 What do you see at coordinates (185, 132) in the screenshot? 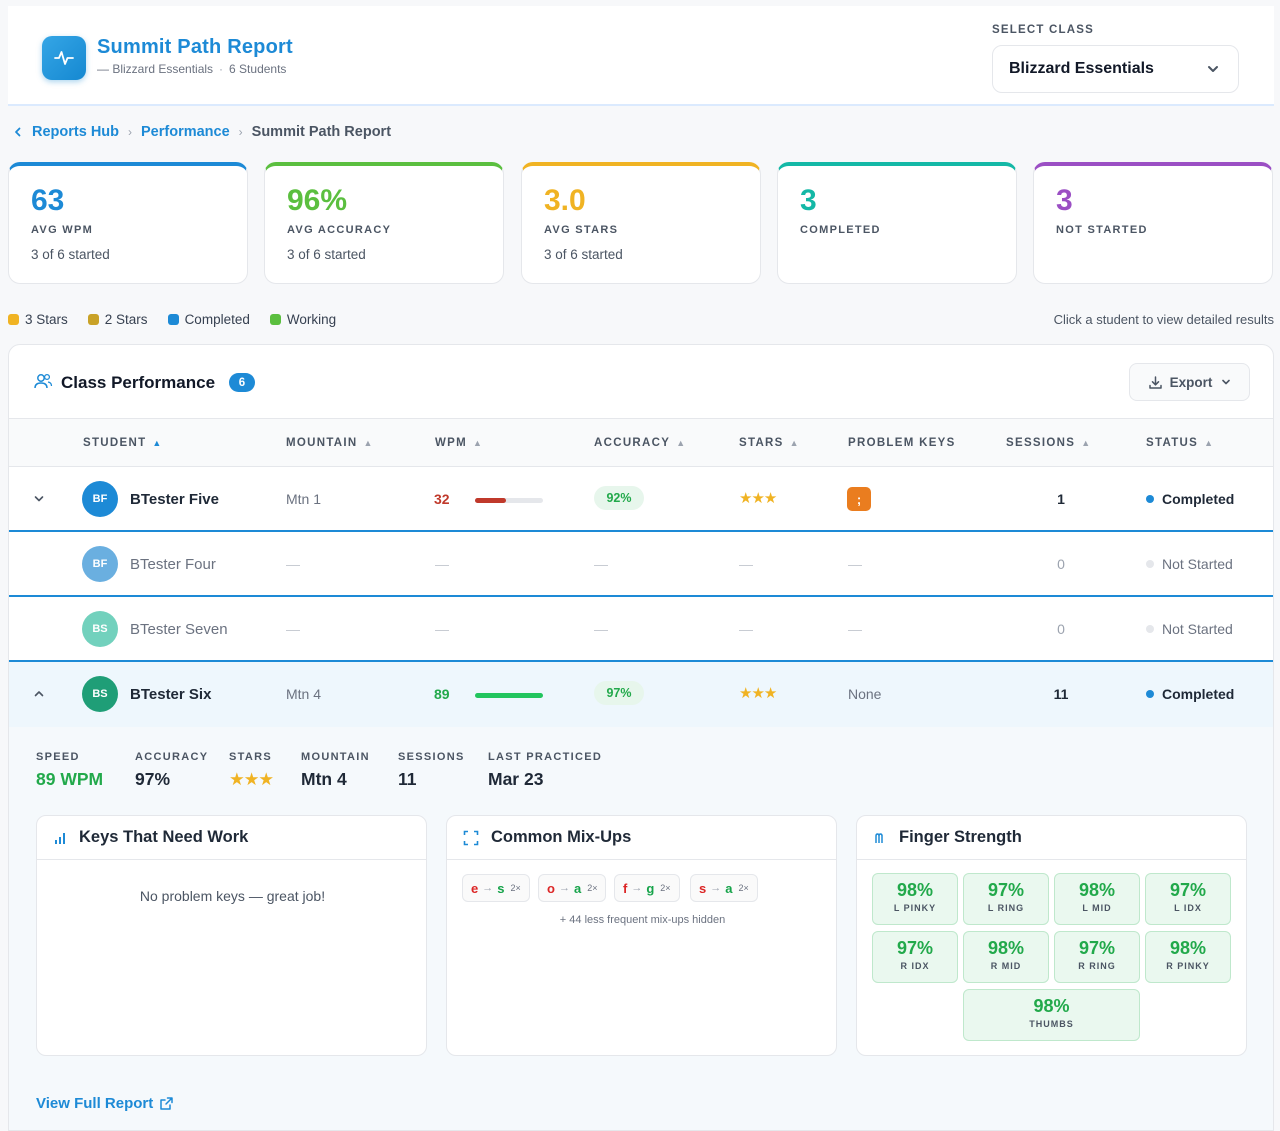
I see `breadcrumb-performance: Performance` at bounding box center [185, 132].